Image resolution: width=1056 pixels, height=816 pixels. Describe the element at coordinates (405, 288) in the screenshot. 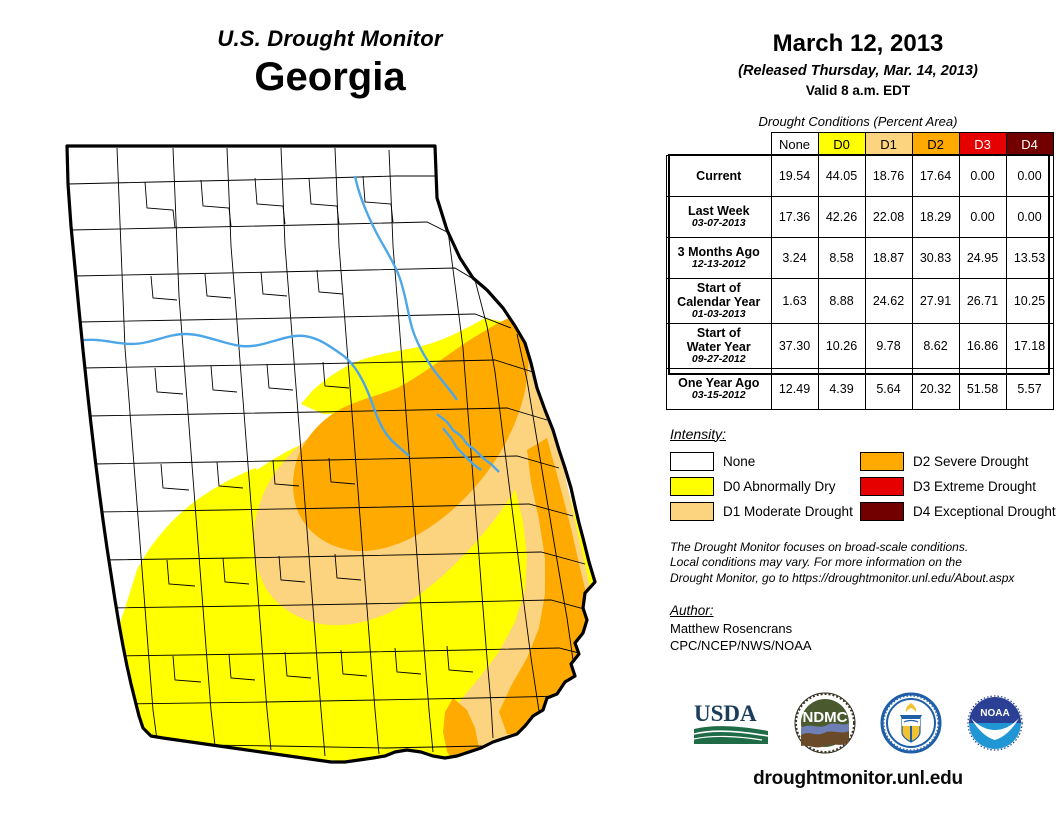

I see `savannah-river` at that location.